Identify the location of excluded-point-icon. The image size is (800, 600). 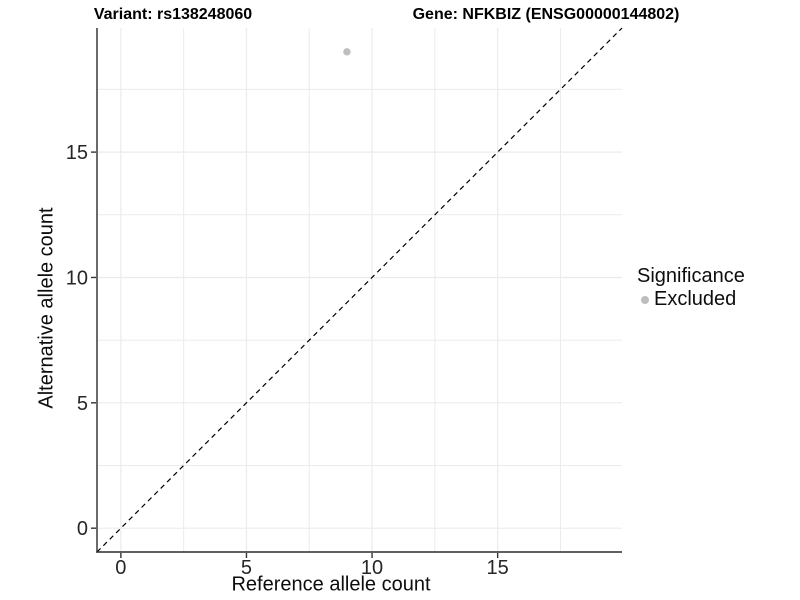
(645, 299).